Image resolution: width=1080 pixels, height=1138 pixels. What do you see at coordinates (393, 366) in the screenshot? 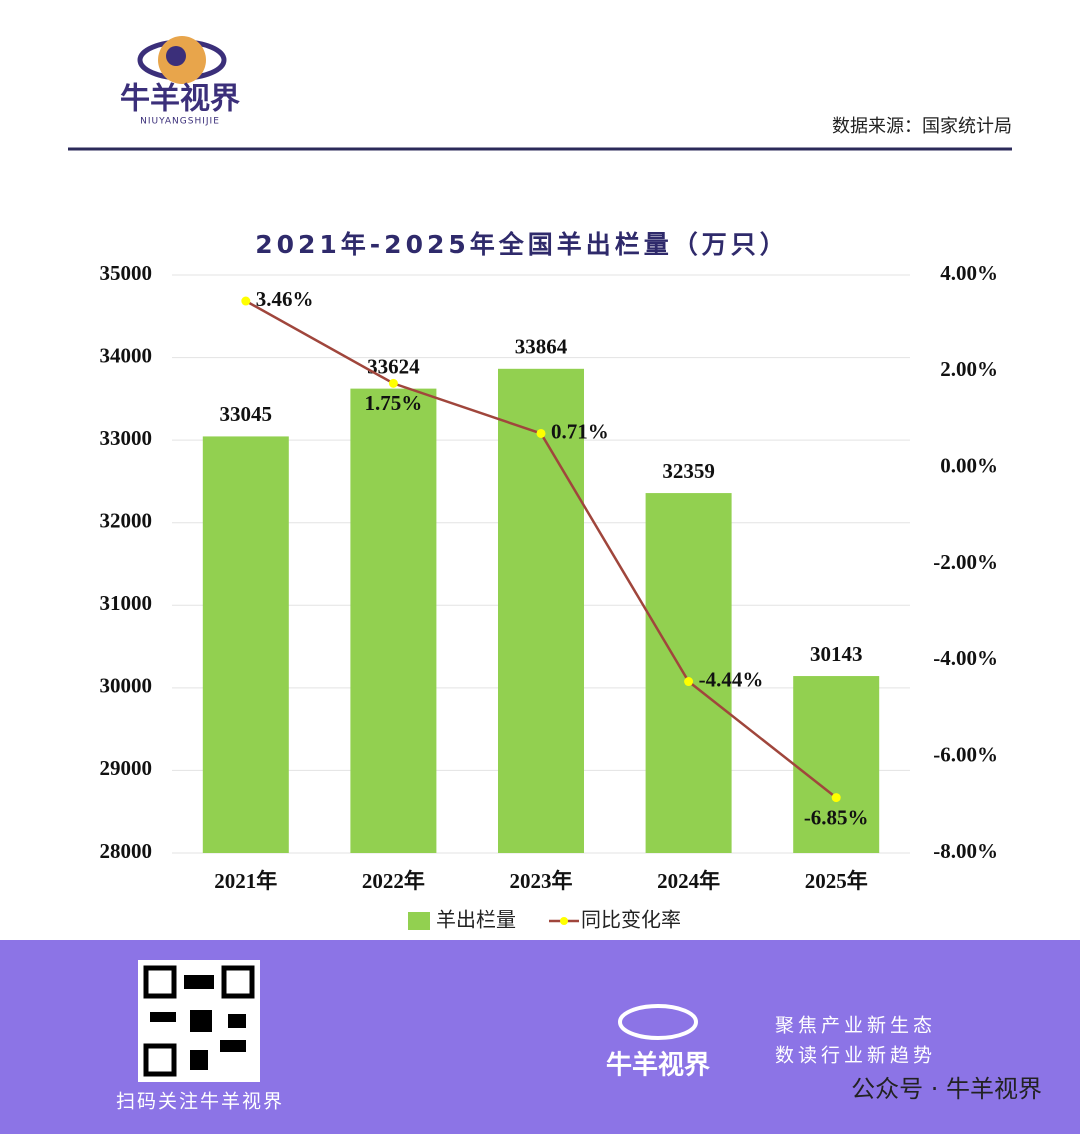
I see `bar-value-label: 33624` at bounding box center [393, 366].